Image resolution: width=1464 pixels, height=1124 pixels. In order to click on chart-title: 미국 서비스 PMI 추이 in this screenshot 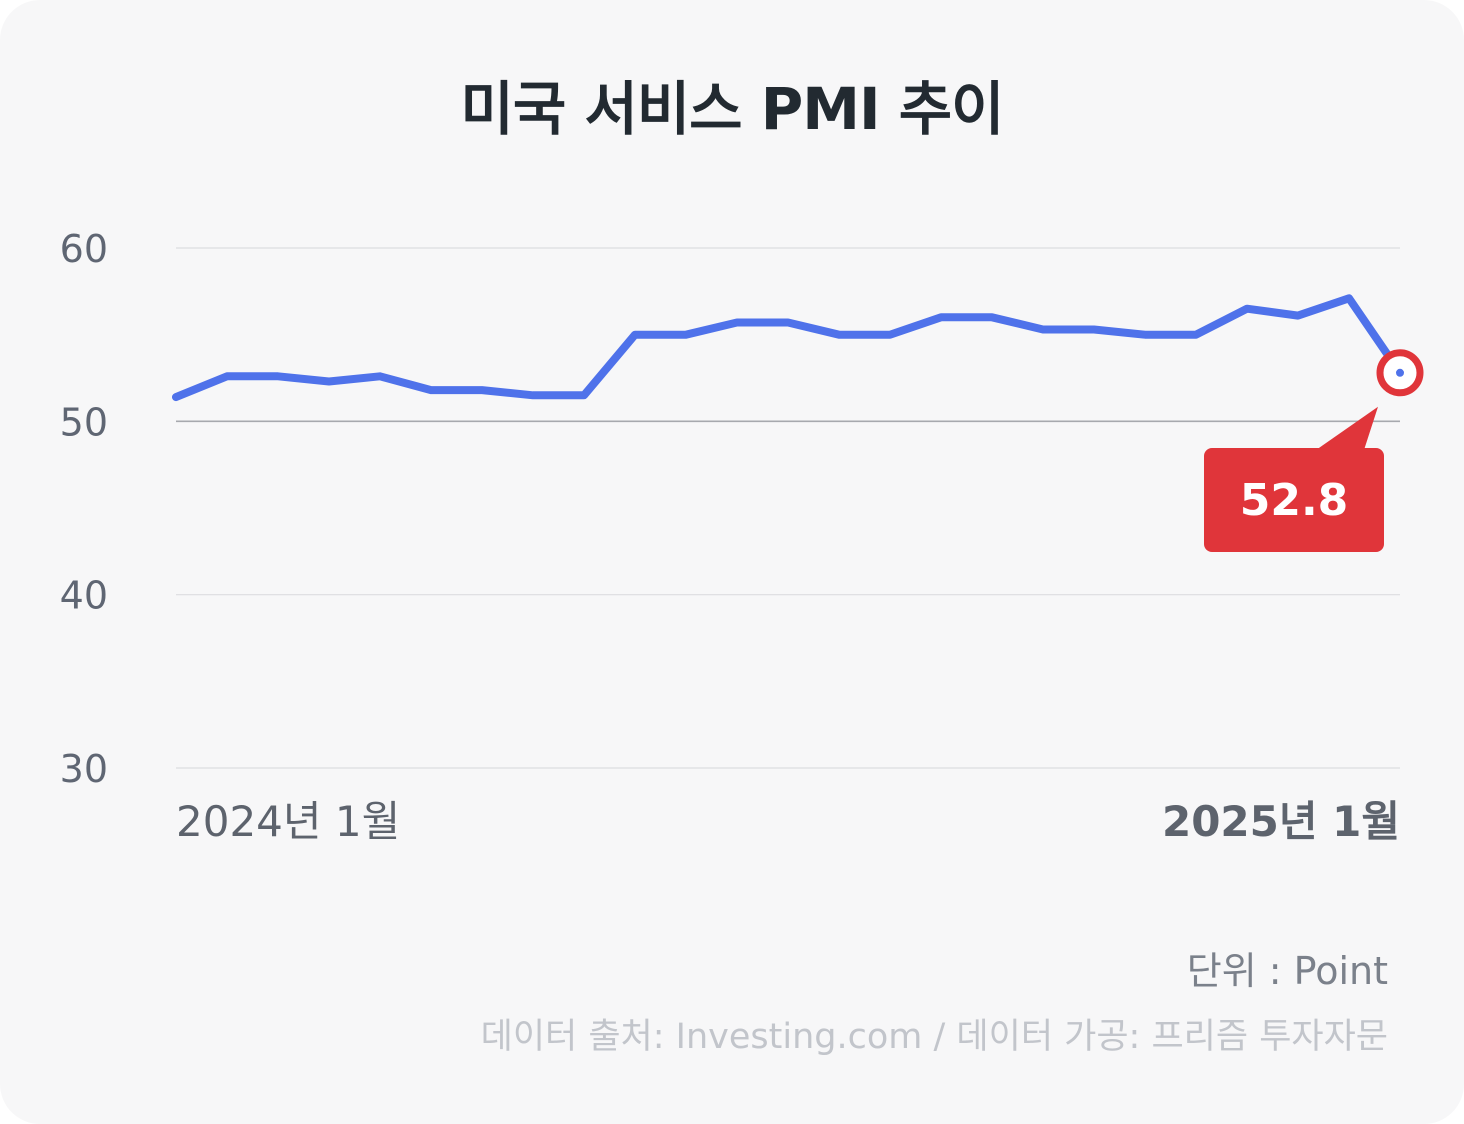, I will do `click(732, 109)`.